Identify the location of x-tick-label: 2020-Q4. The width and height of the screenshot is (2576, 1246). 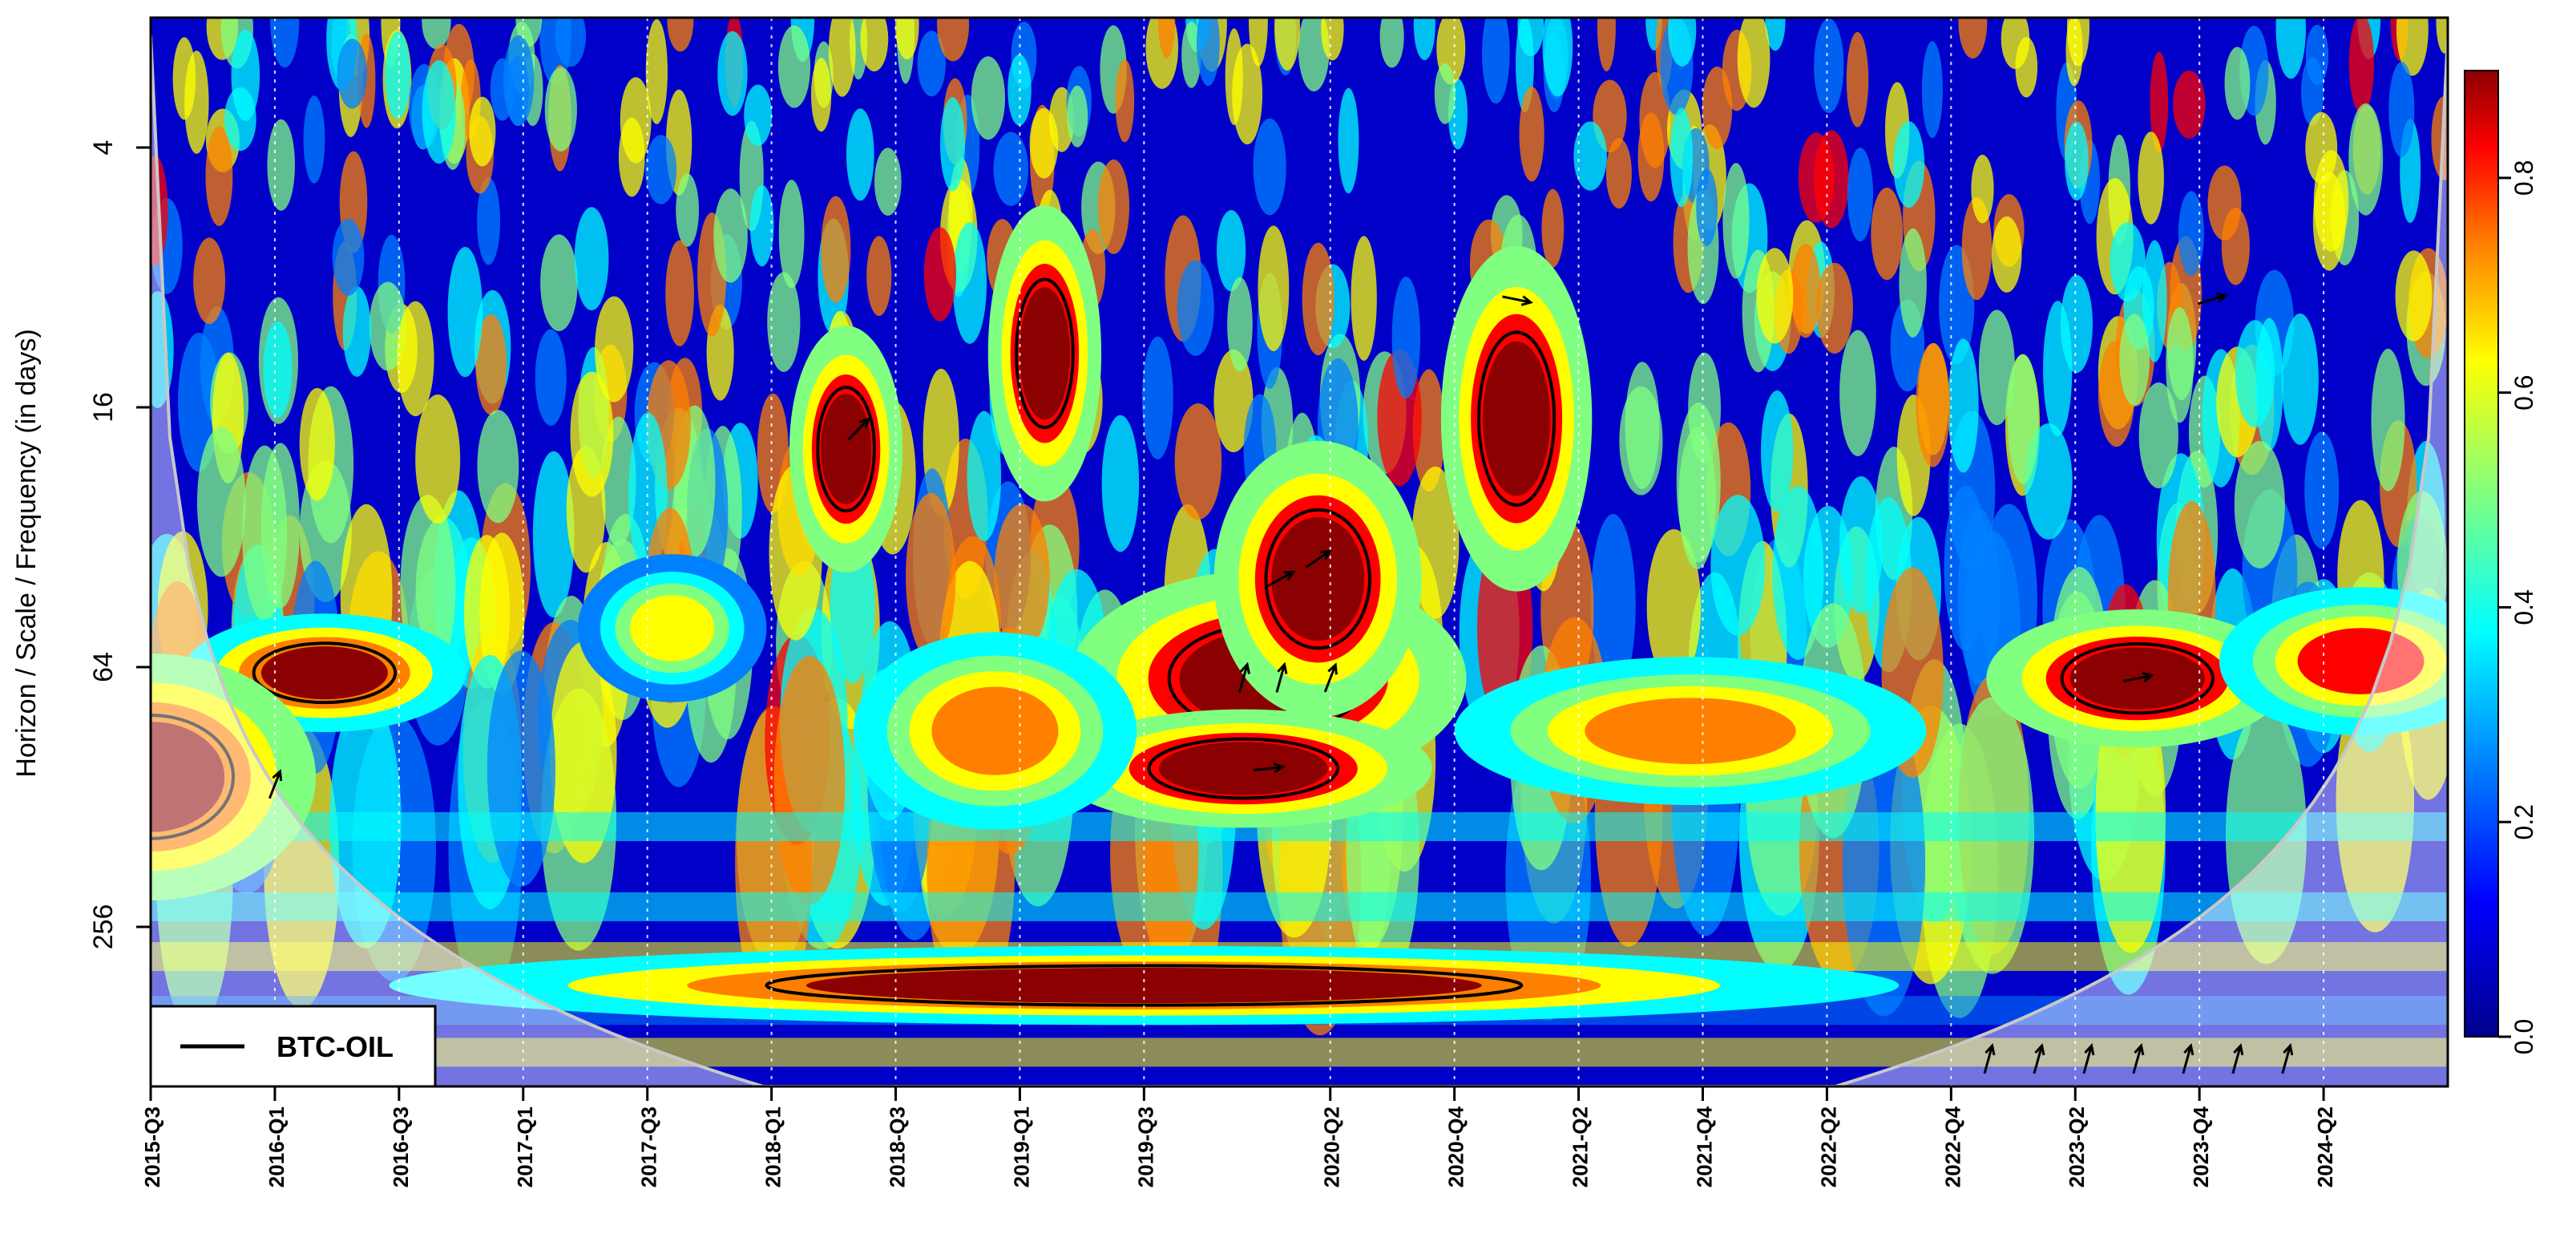
(1456, 1146).